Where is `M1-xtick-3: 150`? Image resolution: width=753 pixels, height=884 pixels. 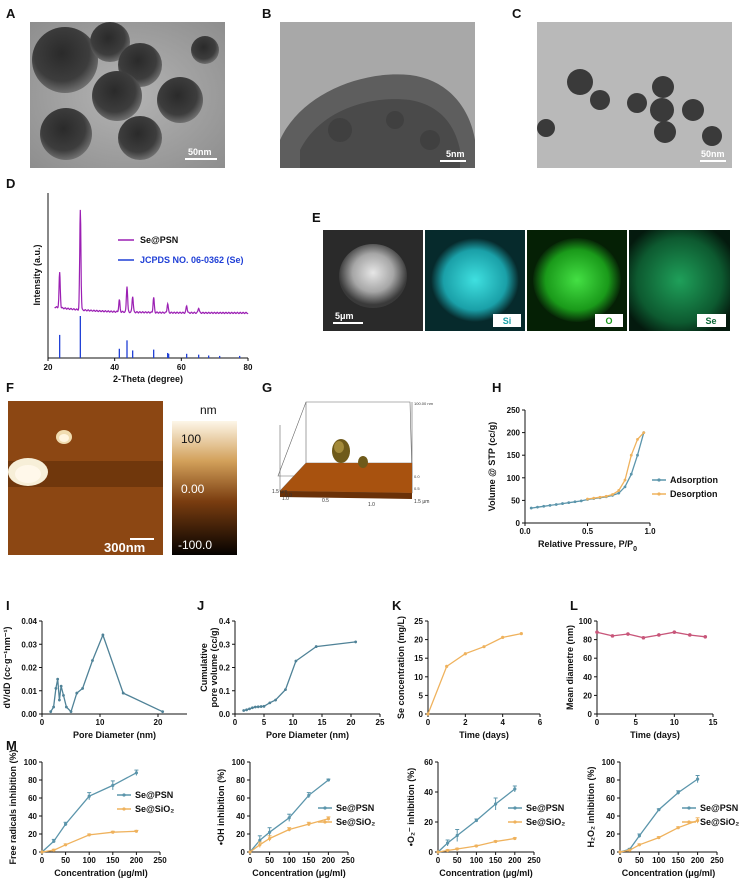
M1-xtick-3: 150 is located at coordinates (113, 860).